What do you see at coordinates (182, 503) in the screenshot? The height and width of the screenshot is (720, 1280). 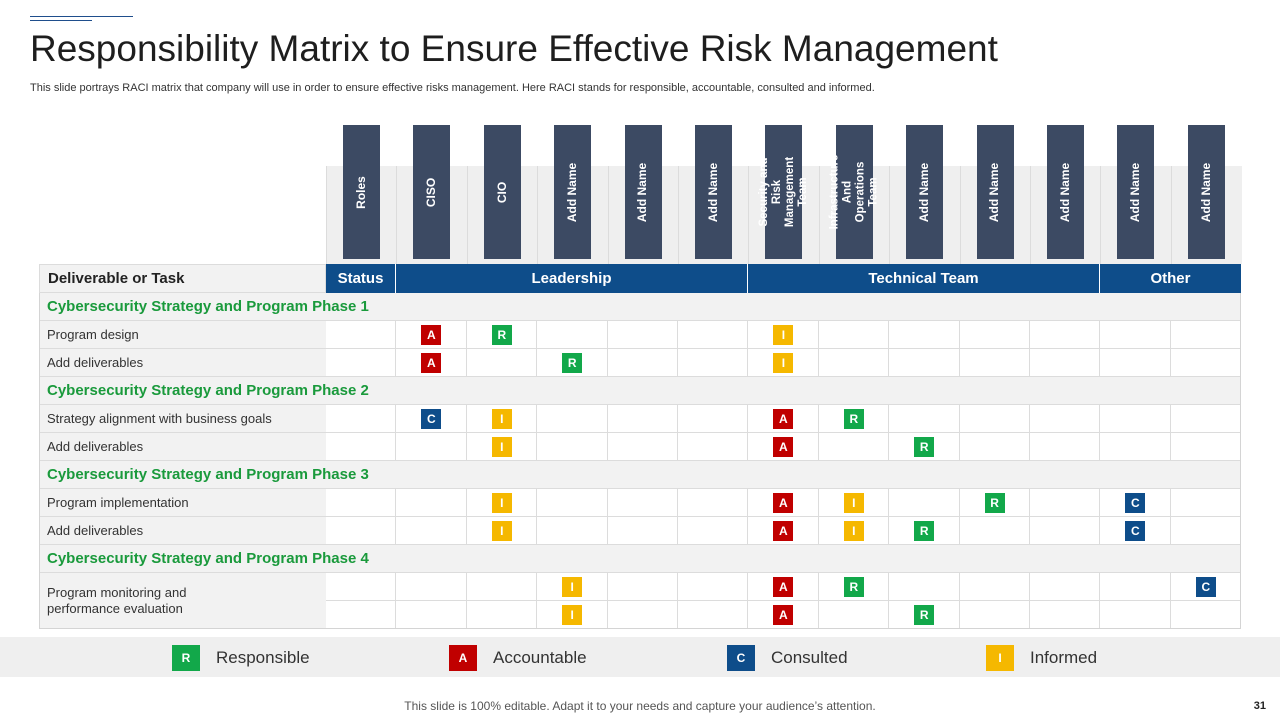 I see `task-label: Program implementation` at bounding box center [182, 503].